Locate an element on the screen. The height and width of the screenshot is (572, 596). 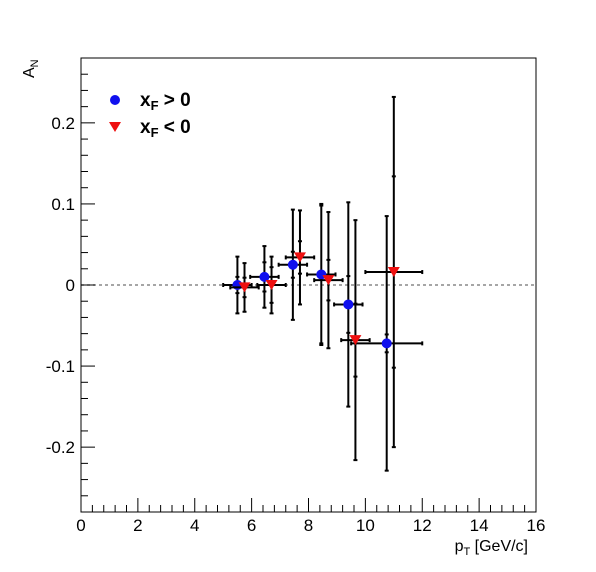
x-tick-label: 14 is located at coordinates (479, 525).